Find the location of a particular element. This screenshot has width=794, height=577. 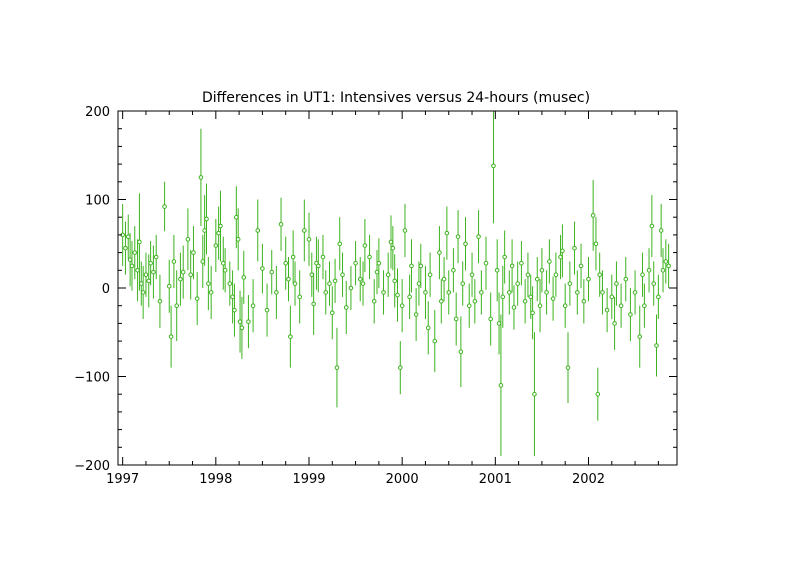

x-tick-label: 2000 is located at coordinates (402, 479).